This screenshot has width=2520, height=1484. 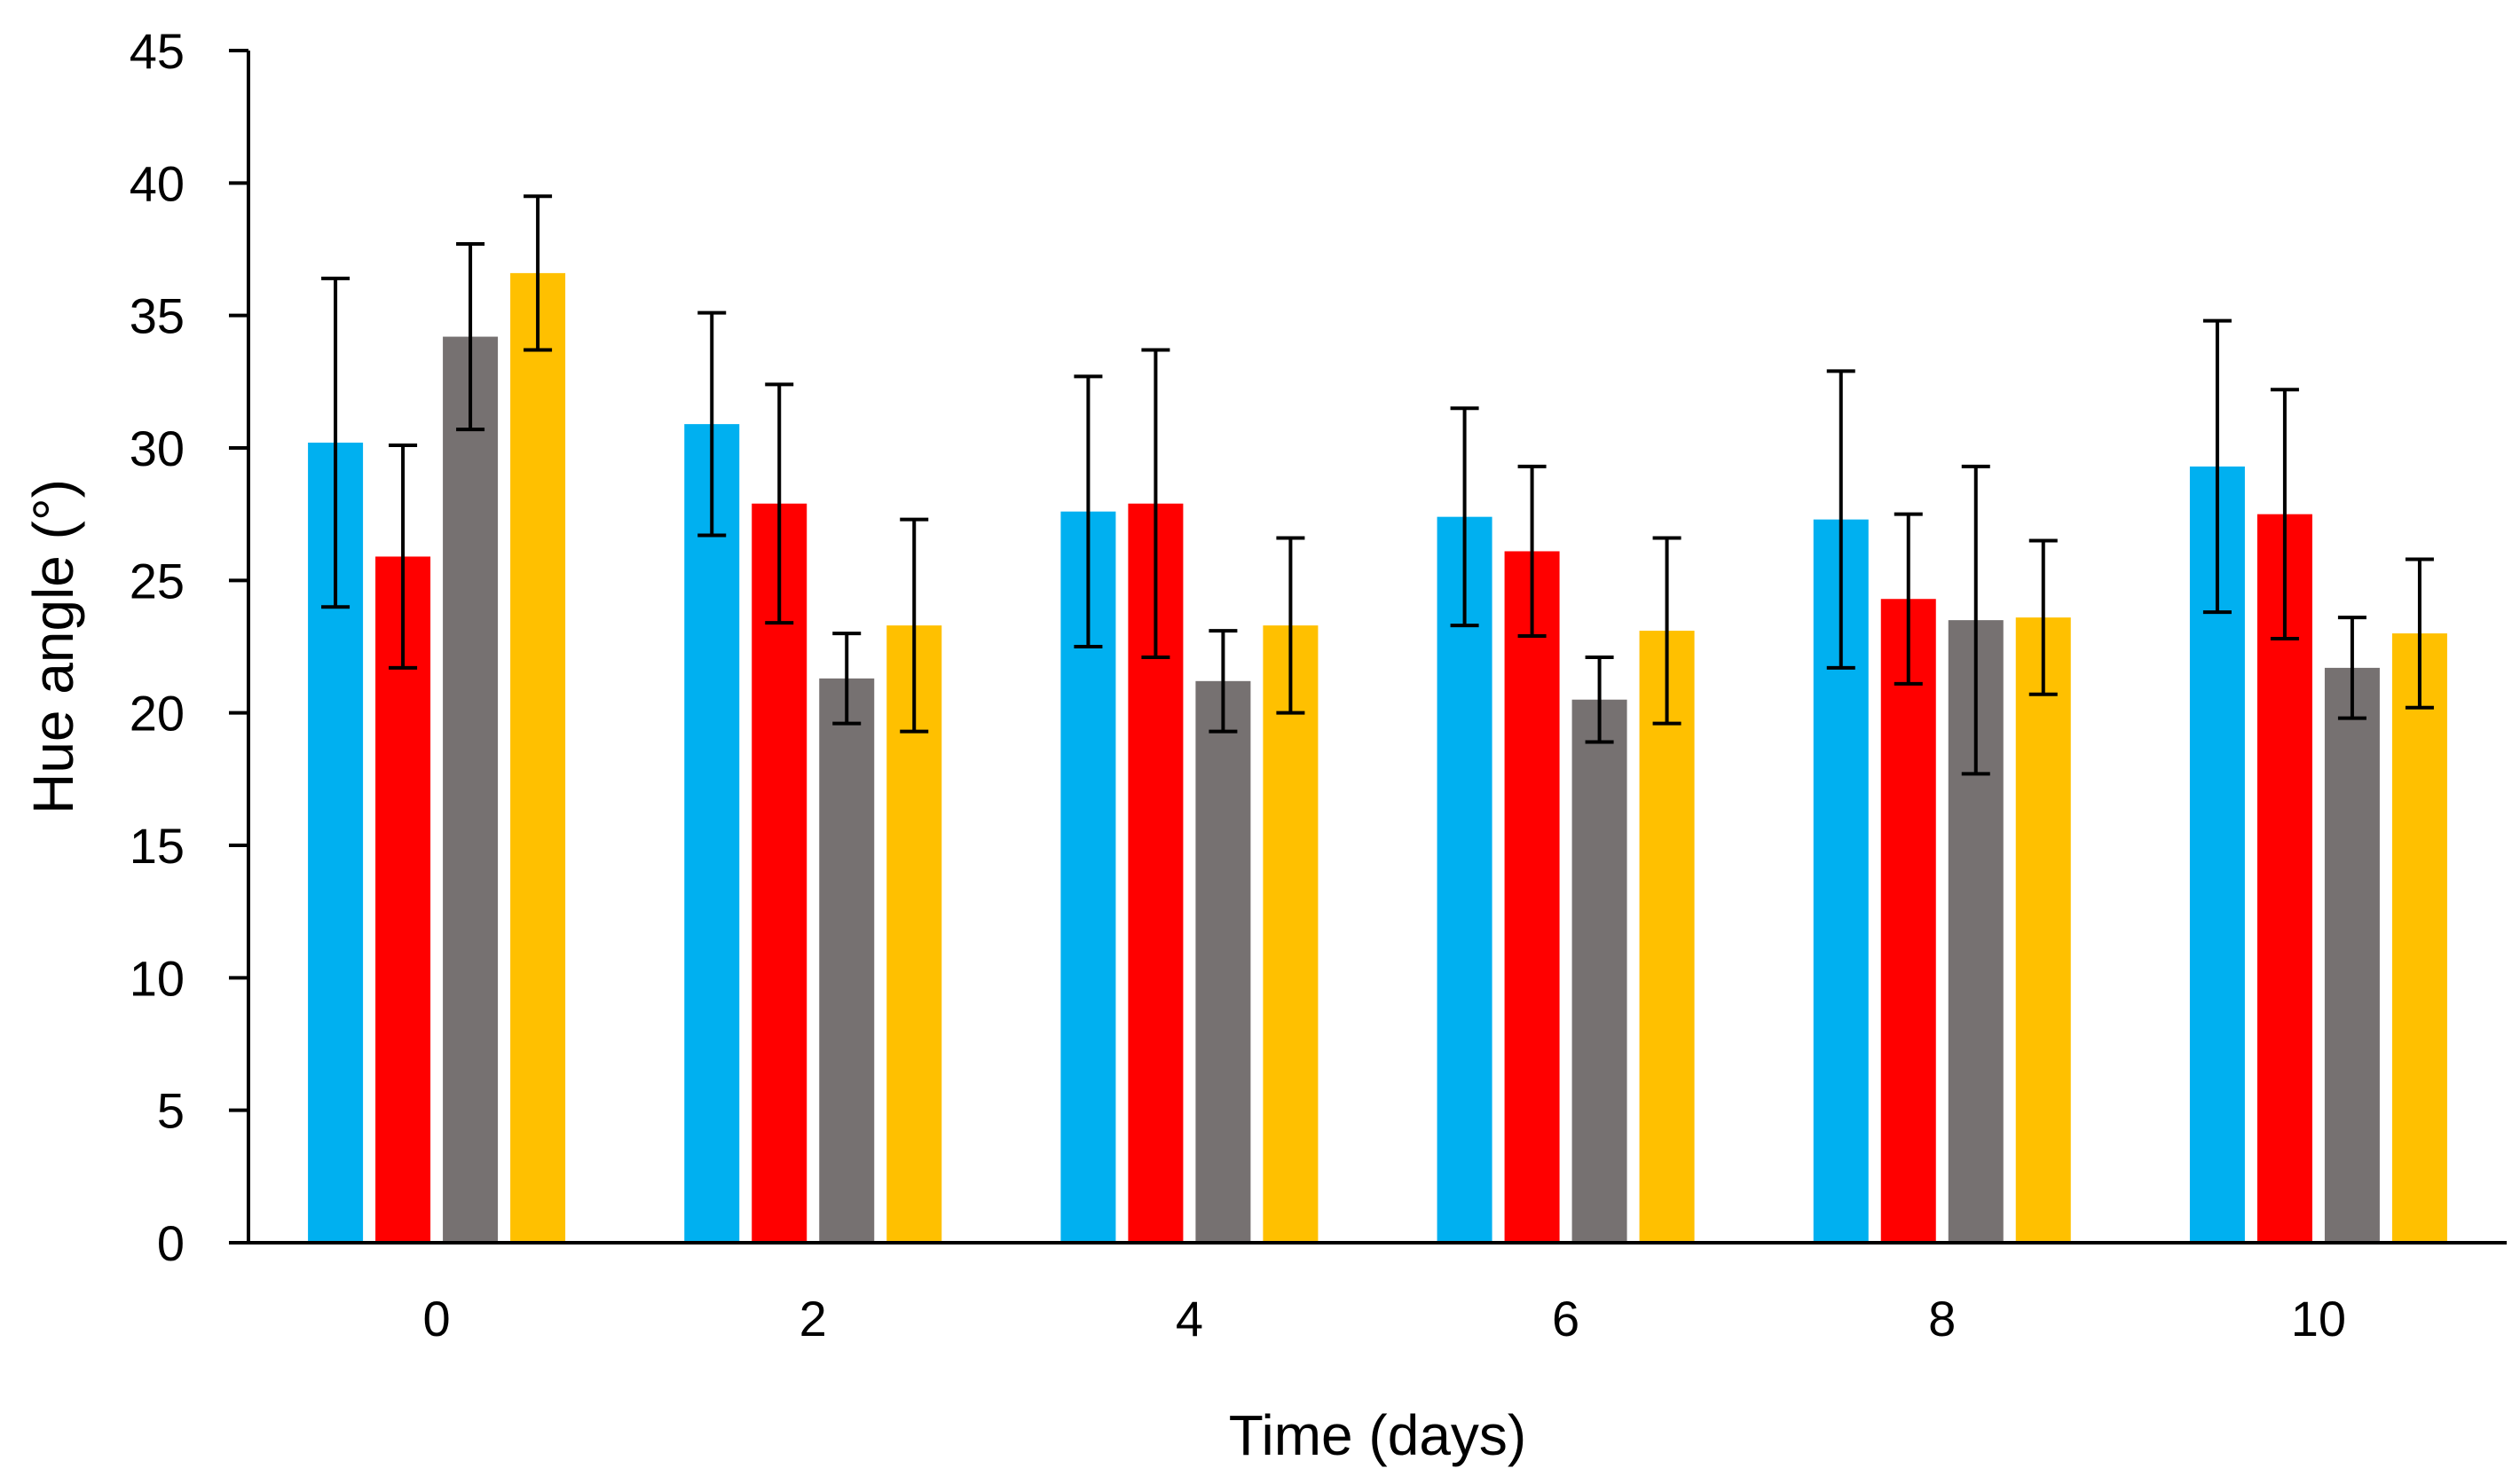 What do you see at coordinates (2318, 1319) in the screenshot?
I see `x-tick-label: 10` at bounding box center [2318, 1319].